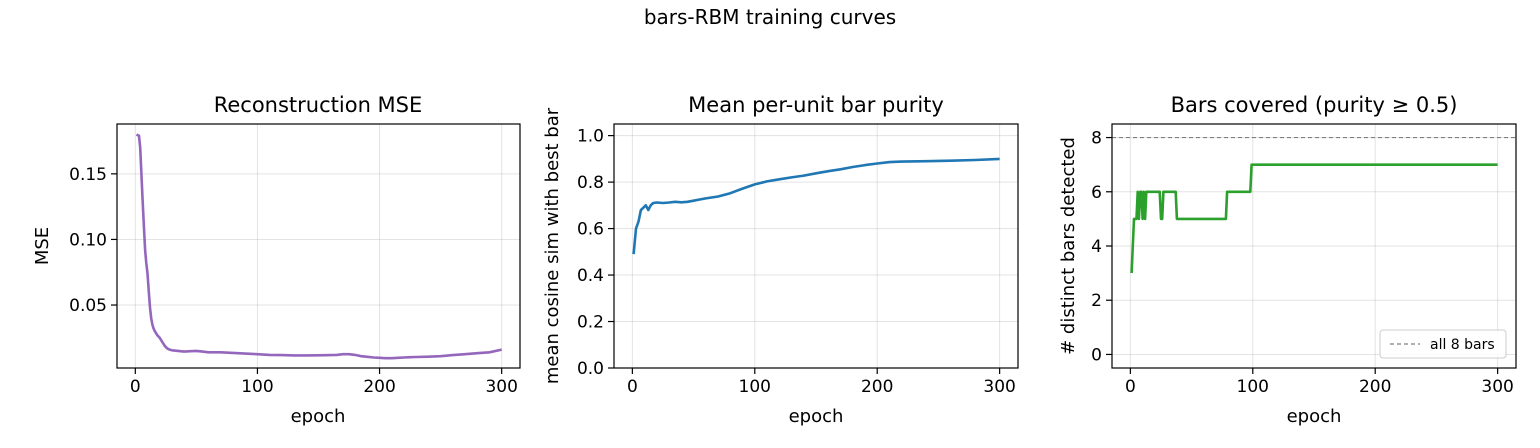  What do you see at coordinates (1096, 355) in the screenshot?
I see `y-tick-label: 0` at bounding box center [1096, 355].